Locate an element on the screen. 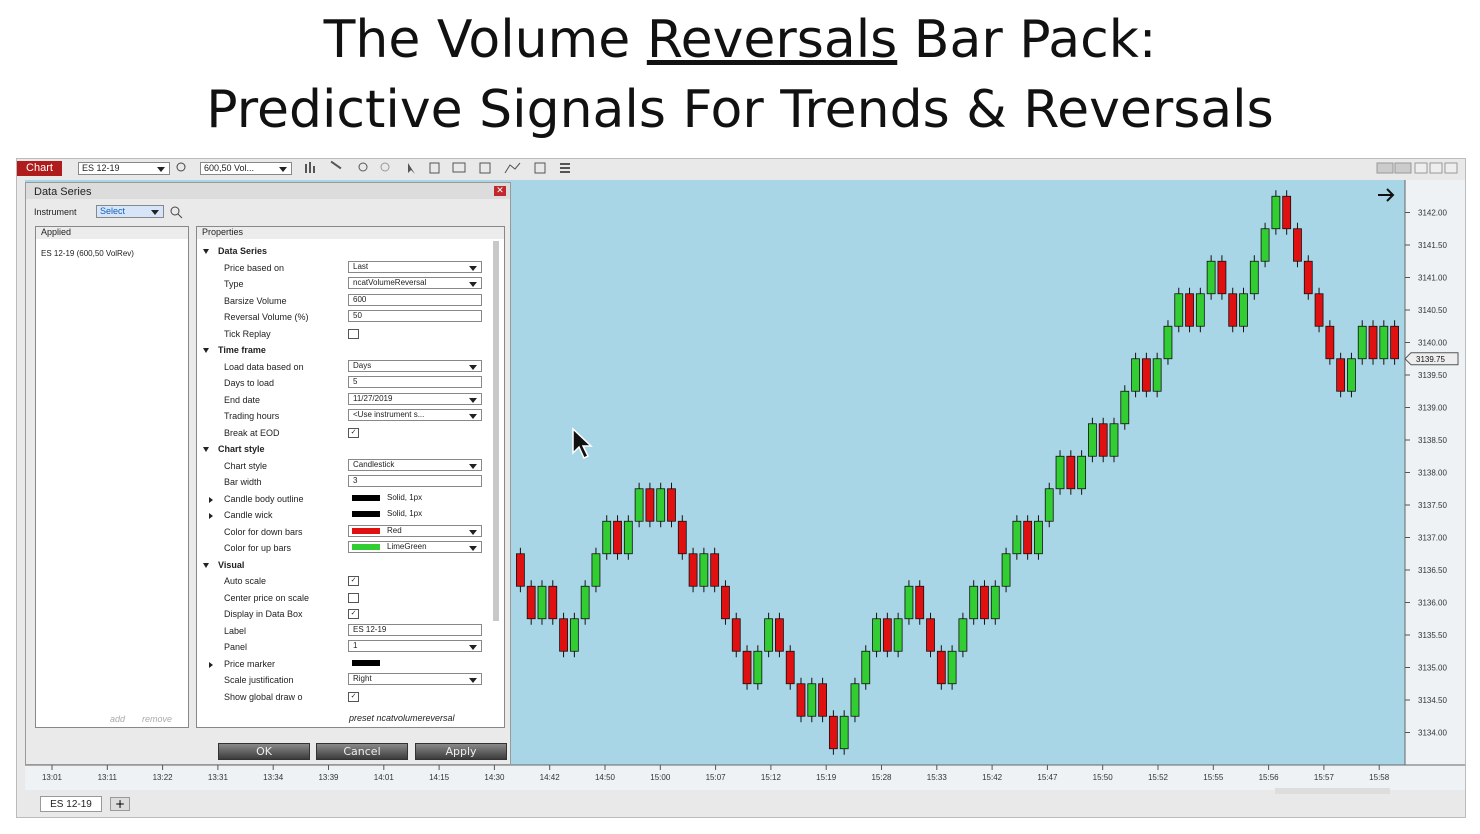 Image resolution: width=1480 pixels, height=834 pixels. property-label: Candle wick is located at coordinates (248, 515).